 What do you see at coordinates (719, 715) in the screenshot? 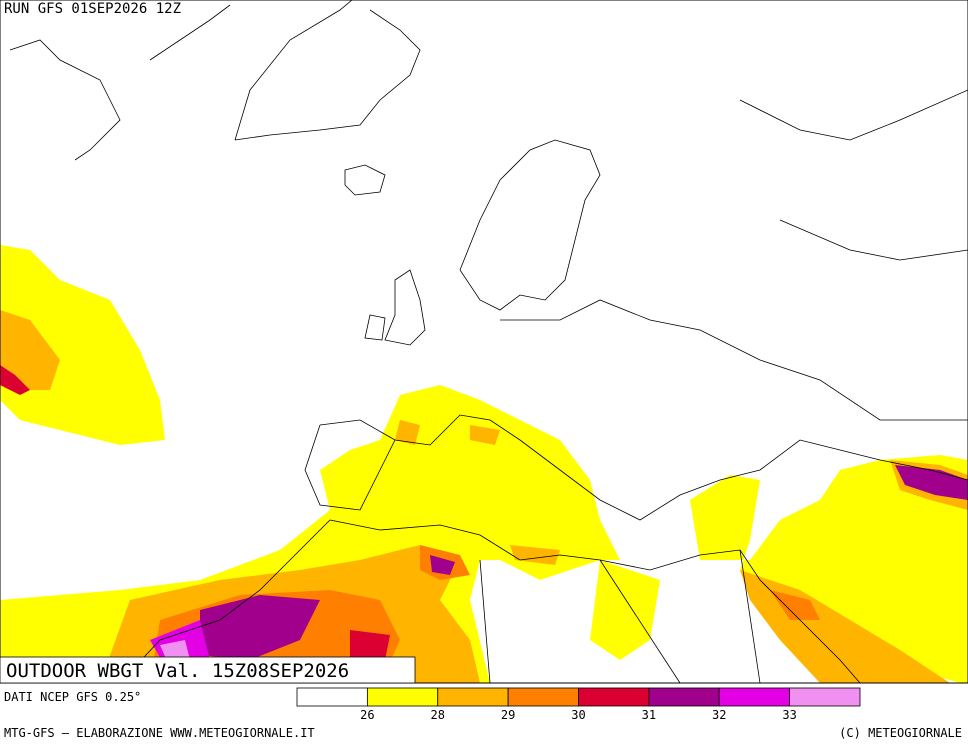
I see `legend-tick-label: 32` at bounding box center [719, 715].